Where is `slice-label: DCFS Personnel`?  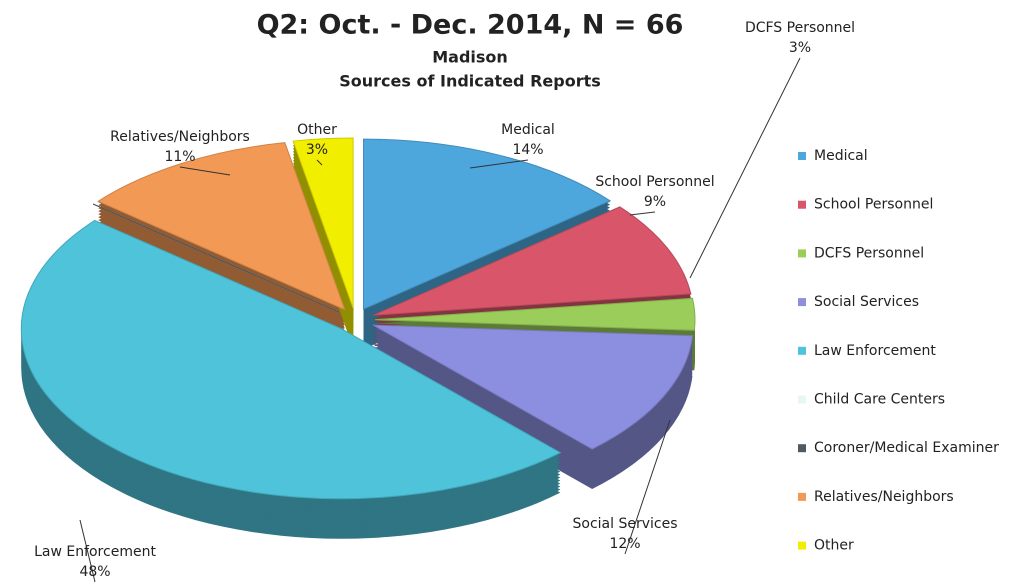
slice-label: DCFS Personnel is located at coordinates (800, 28).